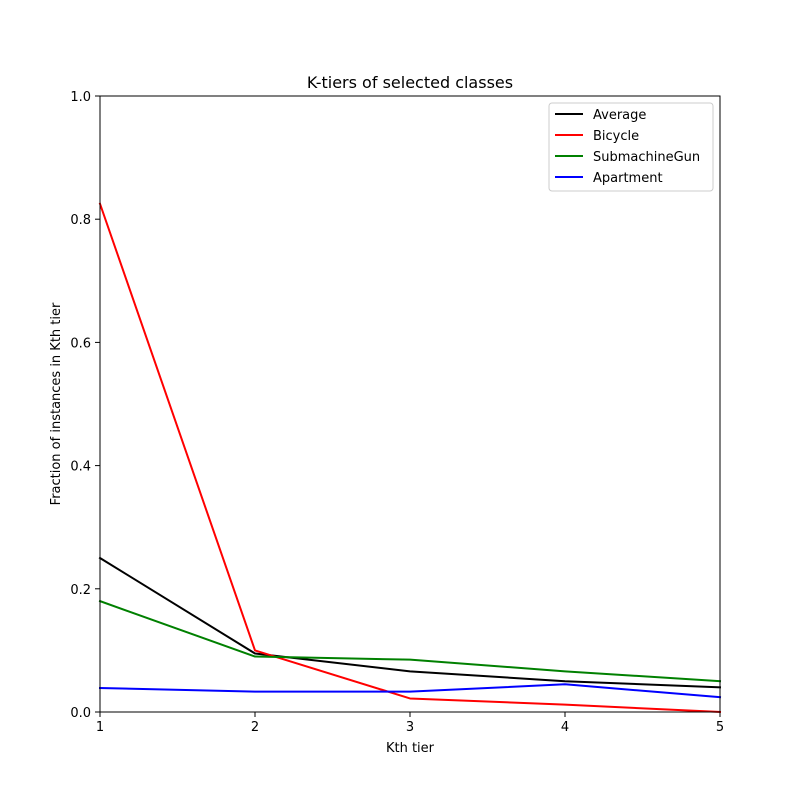 This screenshot has height=800, width=800. I want to click on x-tick-label: 1, so click(100, 727).